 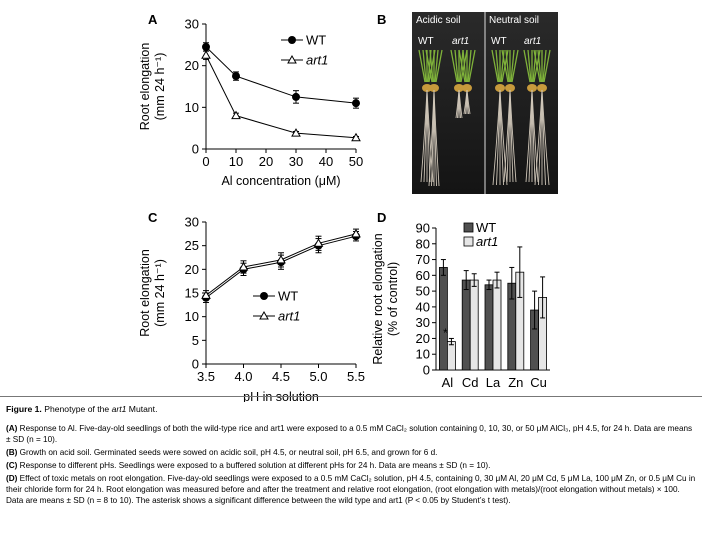 I want to click on bar-WT-Cd, so click(x=466, y=325).